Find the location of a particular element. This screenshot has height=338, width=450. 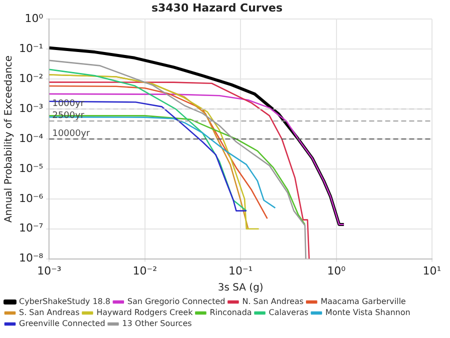

x-tick-label: 10⁻¹ is located at coordinates (240, 271).